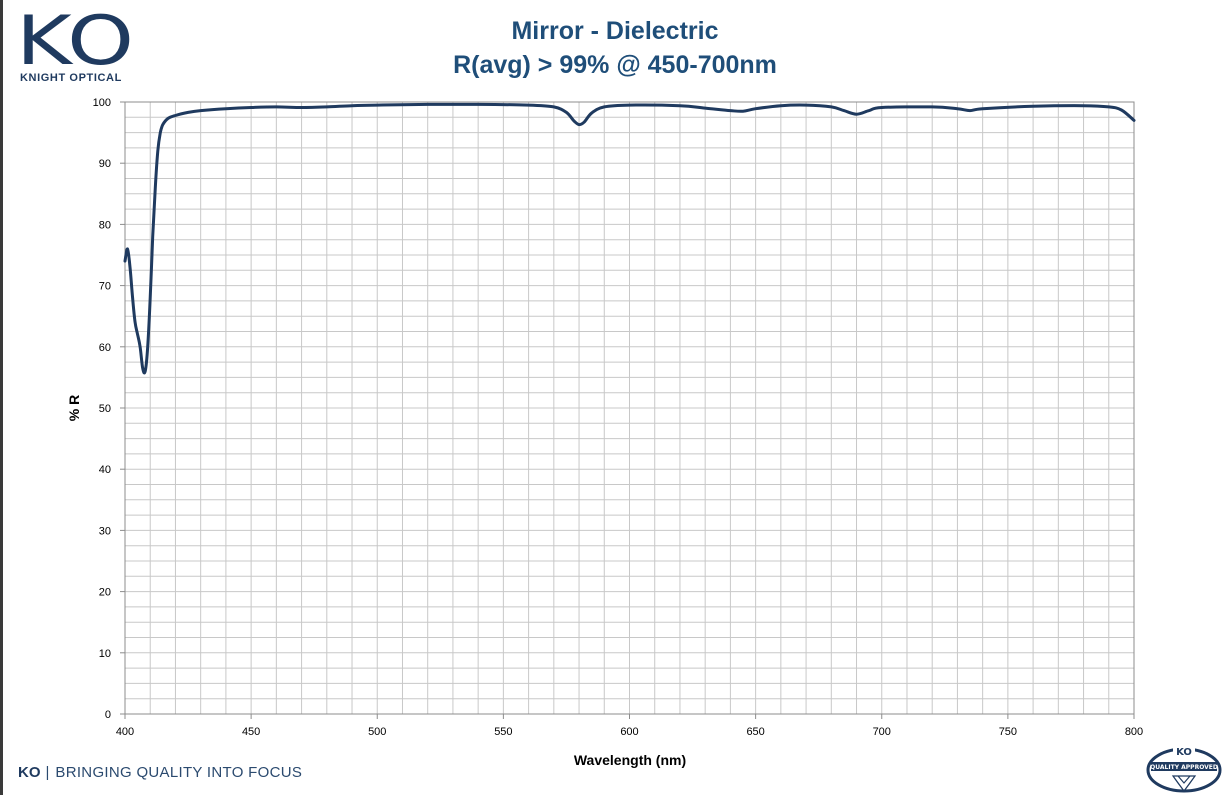 The image size is (1225, 795). Describe the element at coordinates (105, 531) in the screenshot. I see `y-tick-label: 30` at that location.